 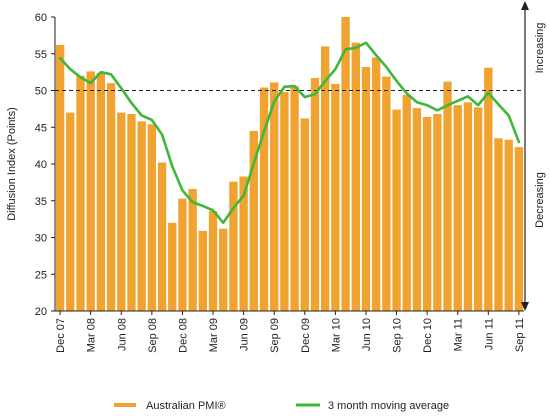 What do you see at coordinates (306, 335) in the screenshot?
I see `x-tick-label-dec-09: Dec 09` at bounding box center [306, 335].